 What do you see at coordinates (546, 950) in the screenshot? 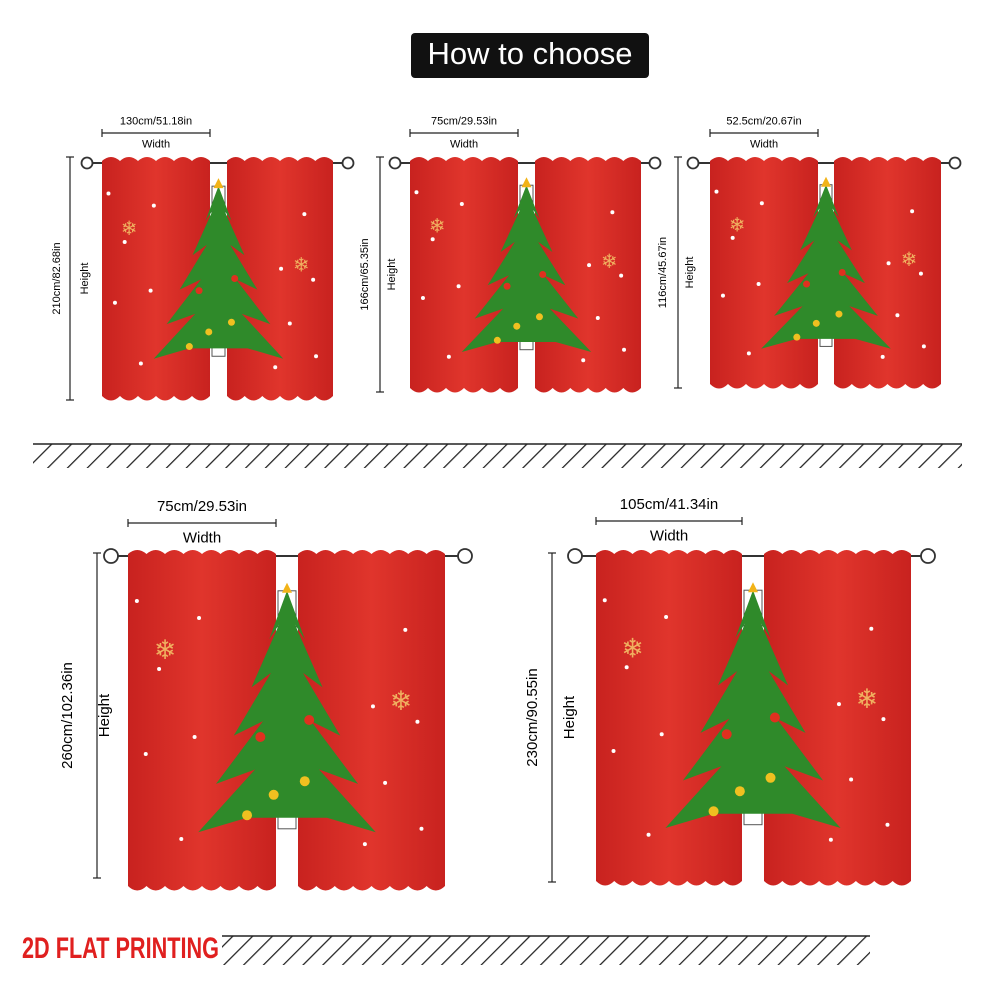
I see `footer-hatch` at bounding box center [546, 950].